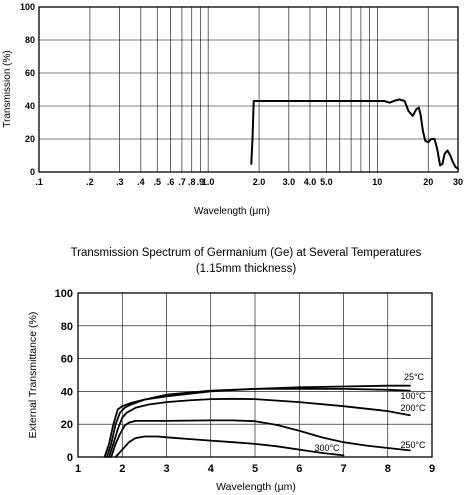  What do you see at coordinates (413, 408) in the screenshot?
I see `bottom-plot-series-label: 200°C` at bounding box center [413, 408].